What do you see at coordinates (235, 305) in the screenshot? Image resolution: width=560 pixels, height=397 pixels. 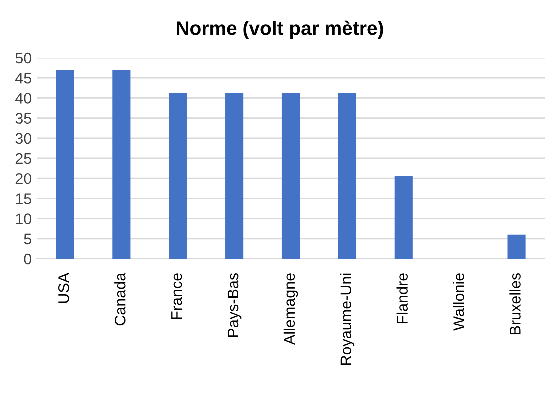 I see `x-tick-label: Pays-Bas` at bounding box center [235, 305].